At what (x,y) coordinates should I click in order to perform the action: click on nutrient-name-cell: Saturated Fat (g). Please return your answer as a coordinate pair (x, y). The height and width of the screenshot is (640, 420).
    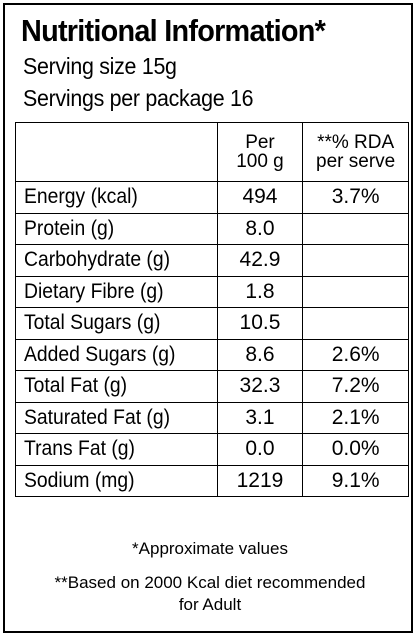
    Looking at the image, I should click on (116, 417).